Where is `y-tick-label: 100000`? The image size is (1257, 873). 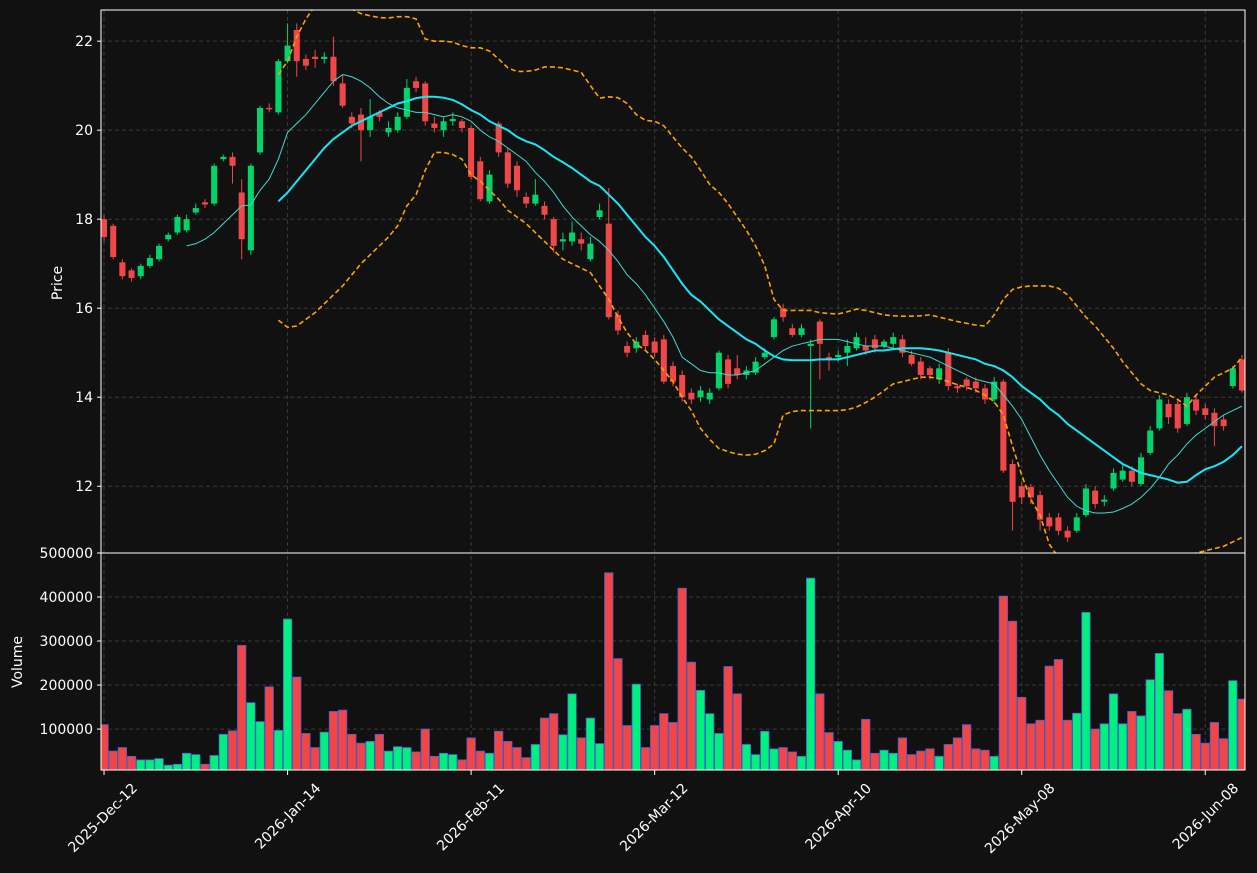 y-tick-label: 100000 is located at coordinates (66, 730).